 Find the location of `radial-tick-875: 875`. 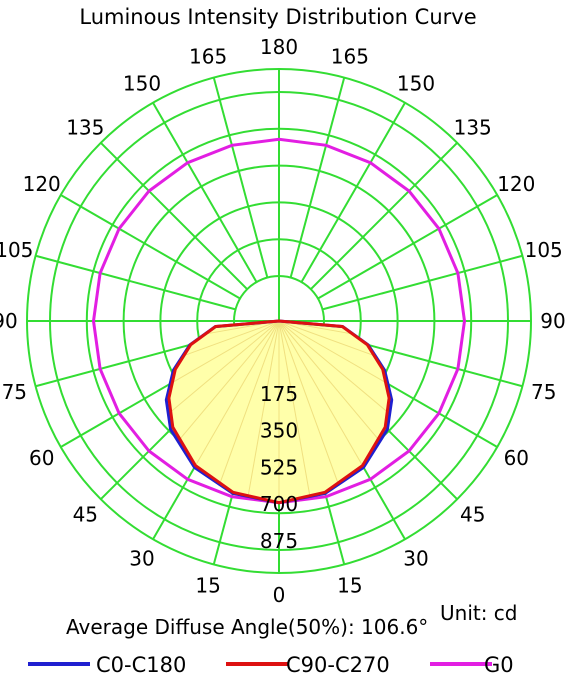

radial-tick-875: 875 is located at coordinates (279, 541).